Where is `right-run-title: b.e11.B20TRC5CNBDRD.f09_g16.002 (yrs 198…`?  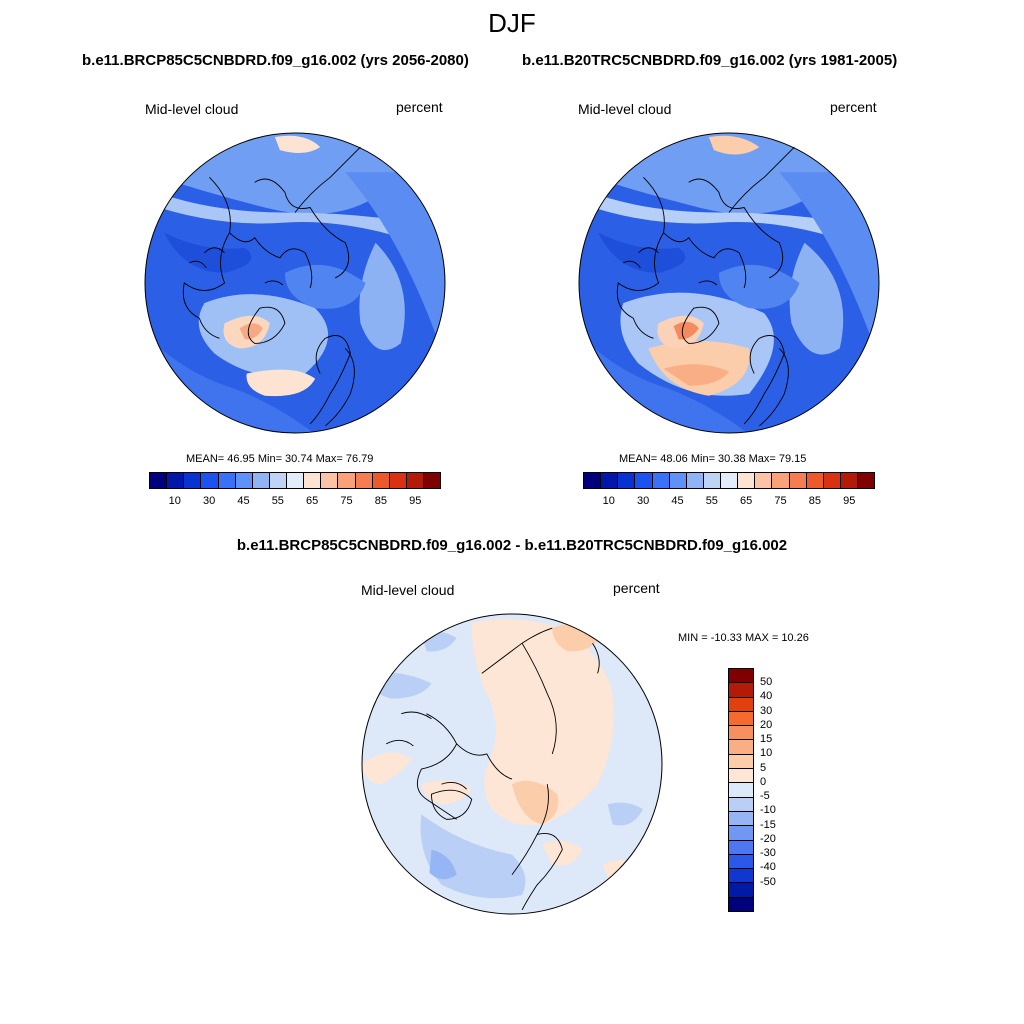
right-run-title: b.e11.B20TRC5CNBDRD.f09_g16.002 (yrs 198… is located at coordinates (710, 60).